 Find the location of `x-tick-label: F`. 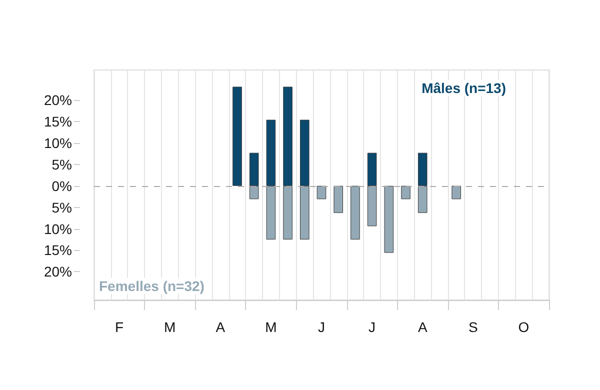

x-tick-label: F is located at coordinates (119, 327).